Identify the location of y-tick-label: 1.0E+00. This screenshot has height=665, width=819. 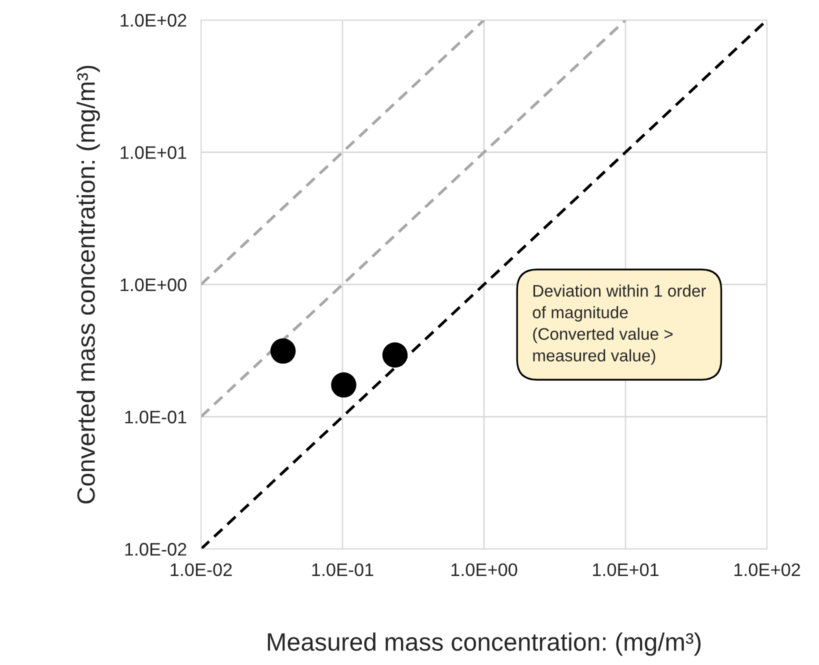
(153, 285).